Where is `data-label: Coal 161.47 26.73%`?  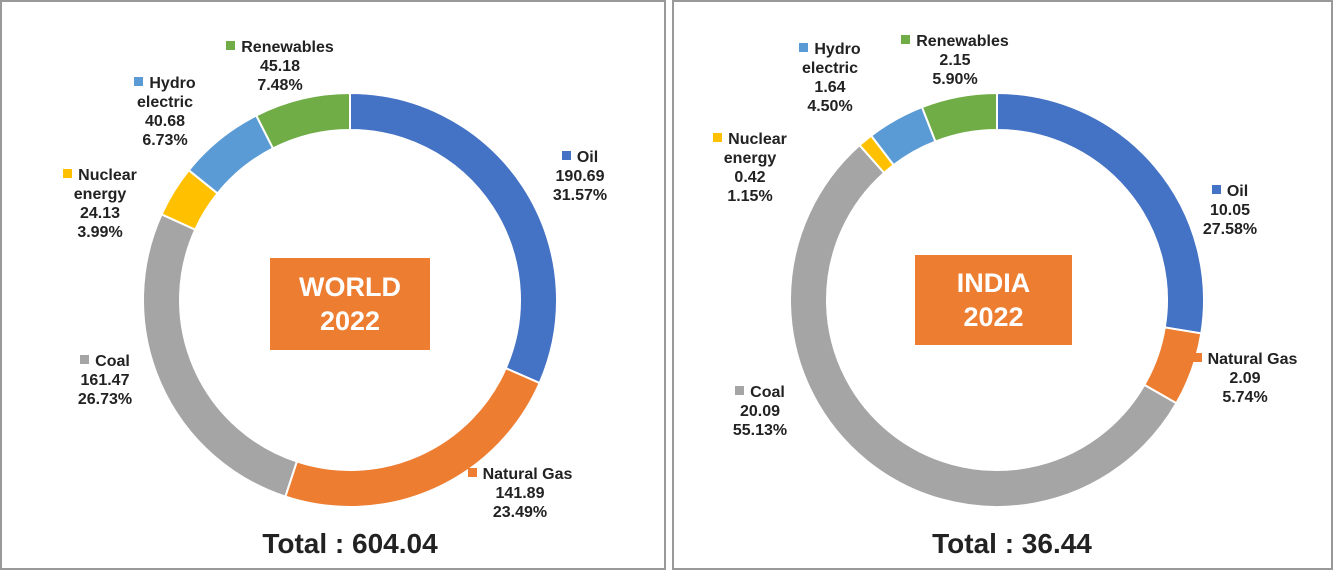
data-label: Coal 161.47 26.73% is located at coordinates (105, 380).